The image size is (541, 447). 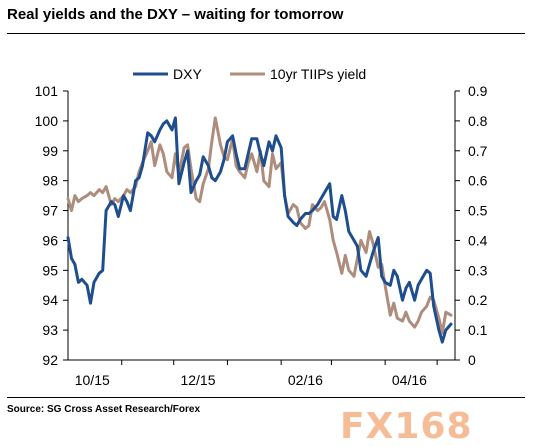 What do you see at coordinates (472, 360) in the screenshot?
I see `y-right-tick-label: 0` at bounding box center [472, 360].